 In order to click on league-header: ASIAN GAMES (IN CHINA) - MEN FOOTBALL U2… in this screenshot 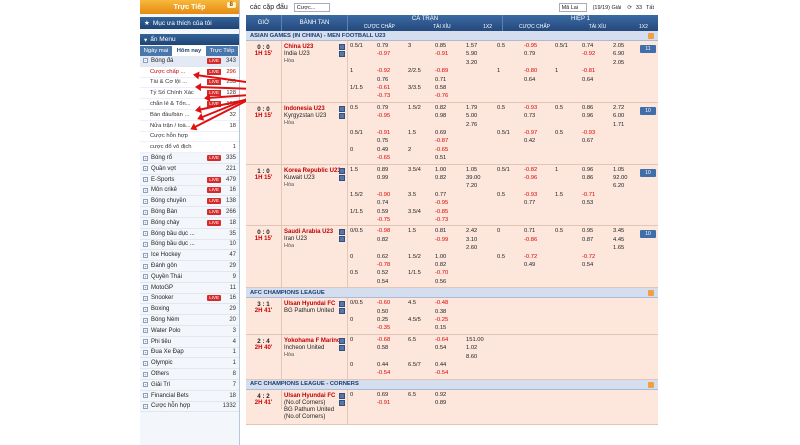, I will do `click(452, 36)`.